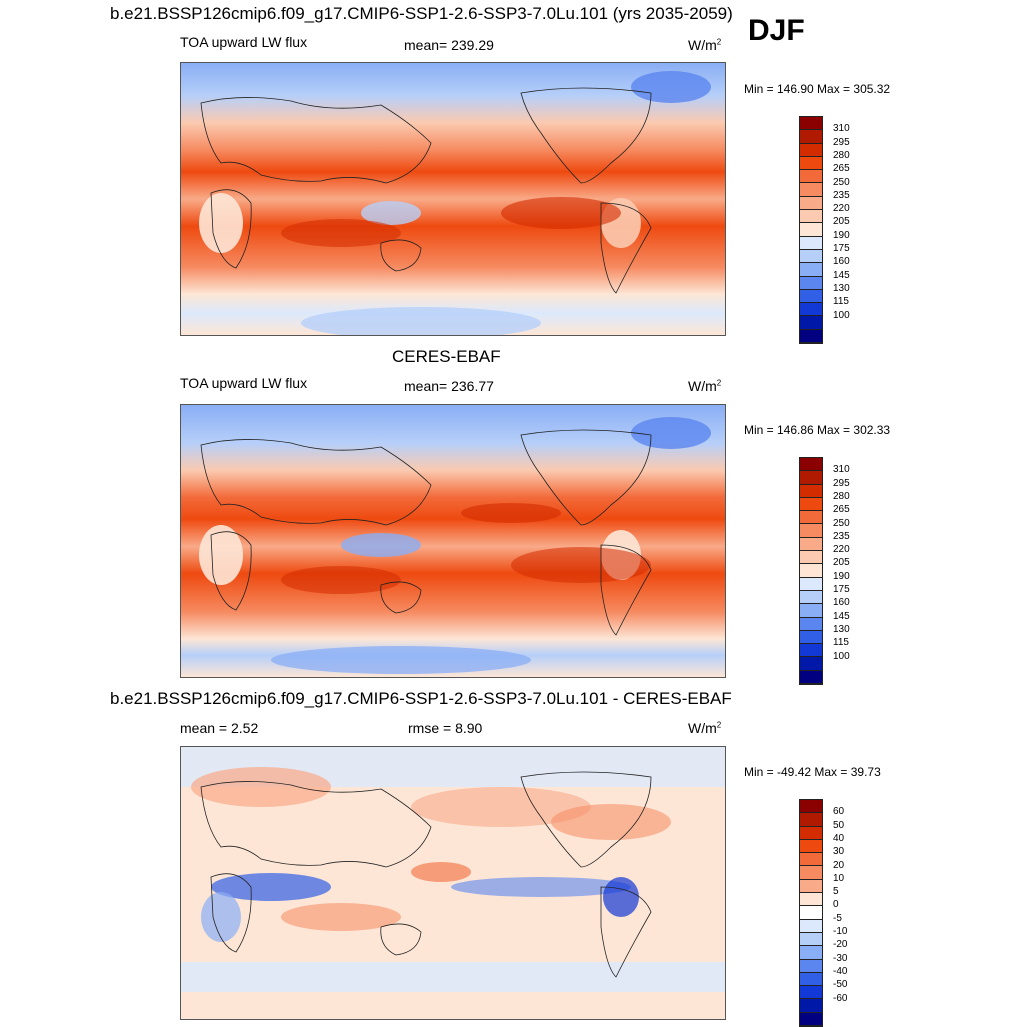 The image size is (1024, 1027). I want to click on colorbar-tick-label: 50, so click(839, 825).